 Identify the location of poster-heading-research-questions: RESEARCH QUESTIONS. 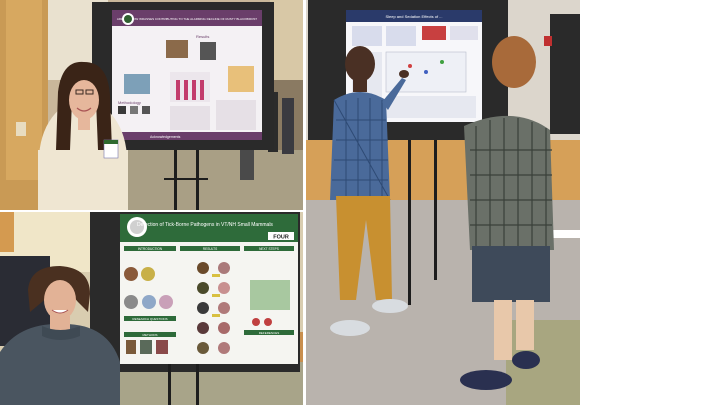
(149, 319).